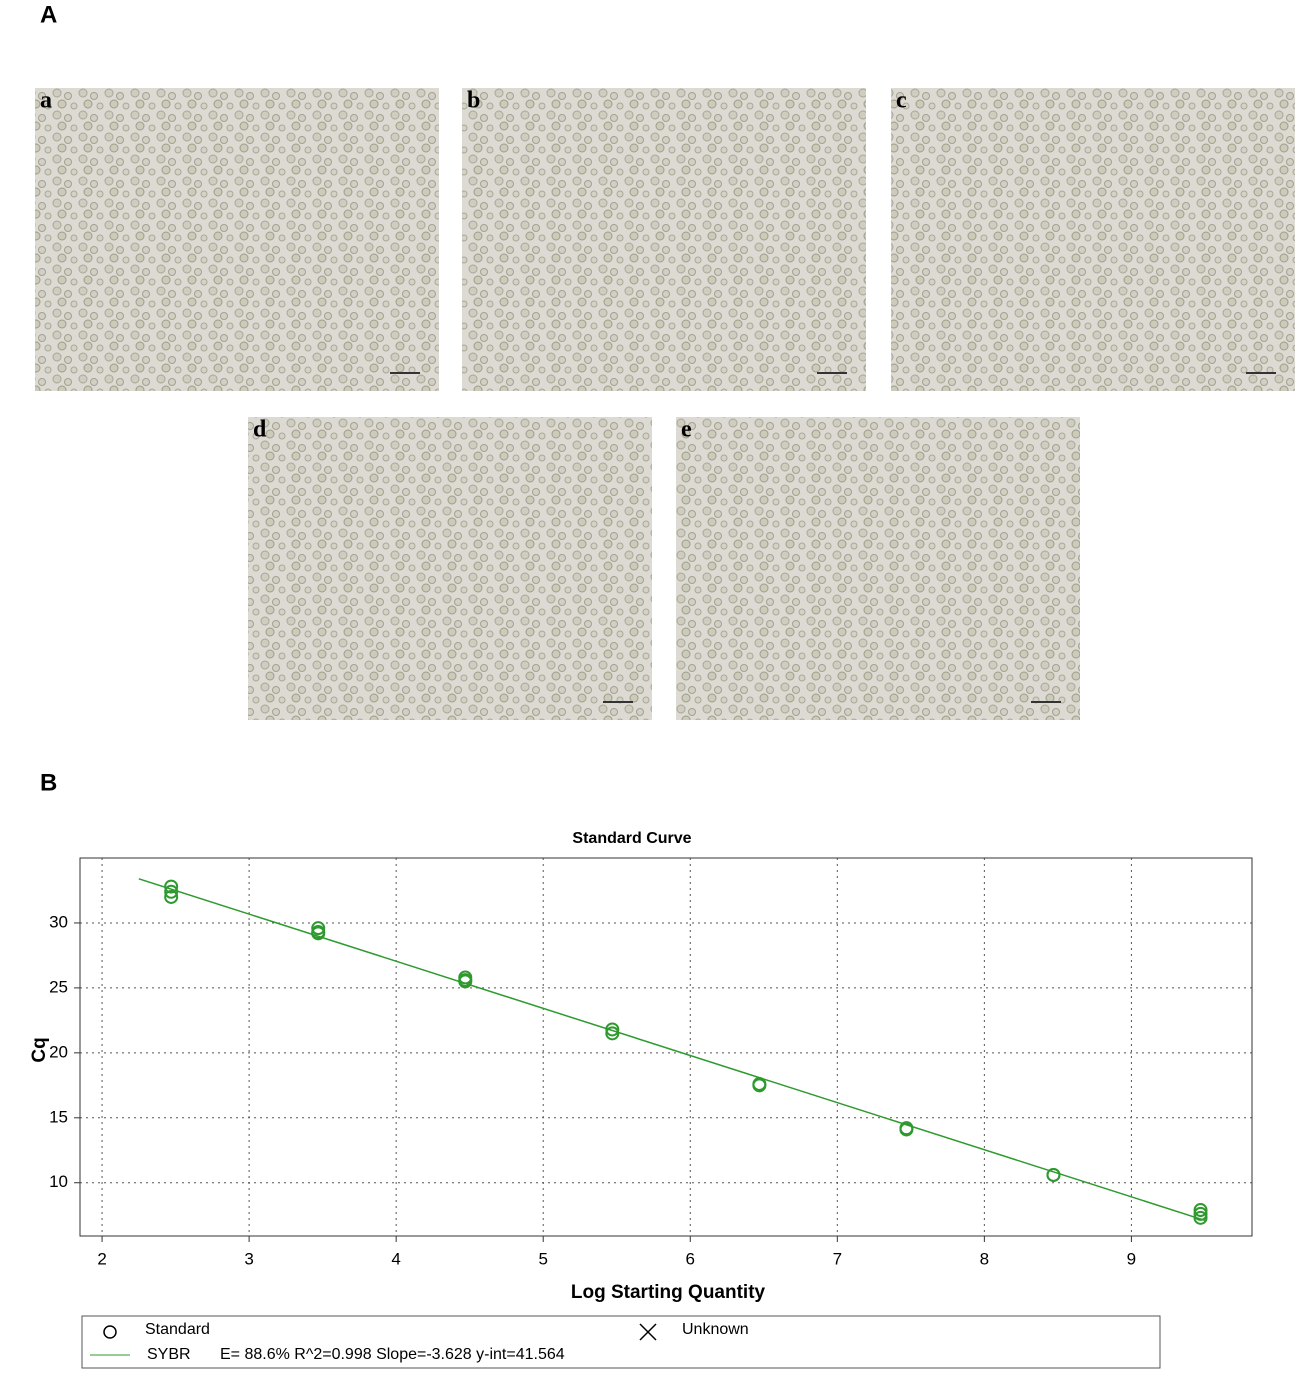  What do you see at coordinates (631, 838) in the screenshot?
I see `chart-title: Standard Curve` at bounding box center [631, 838].